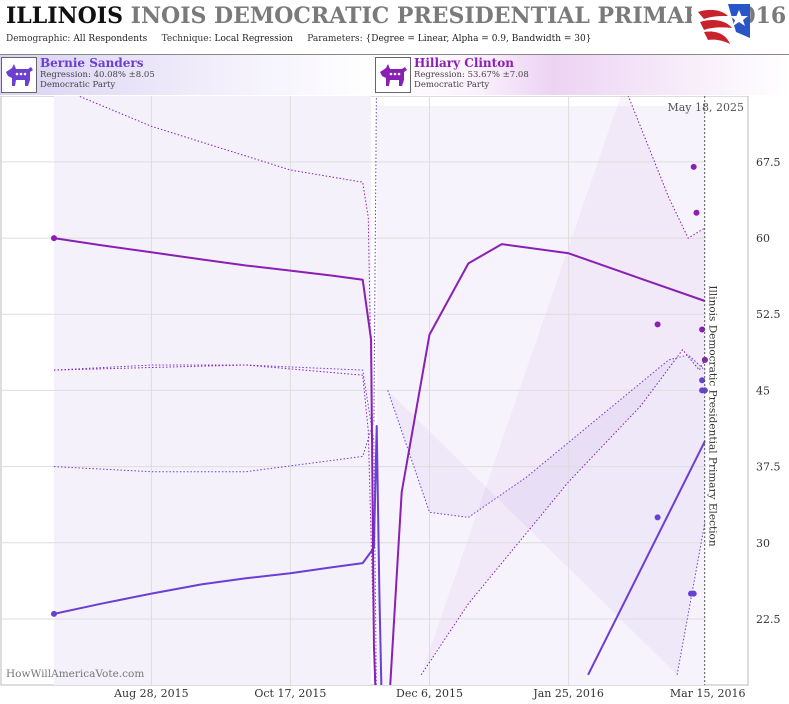 The width and height of the screenshot is (789, 704). Describe the element at coordinates (151, 693) in the screenshot. I see `x-tick-label-0: Aug 28, 2015` at that location.